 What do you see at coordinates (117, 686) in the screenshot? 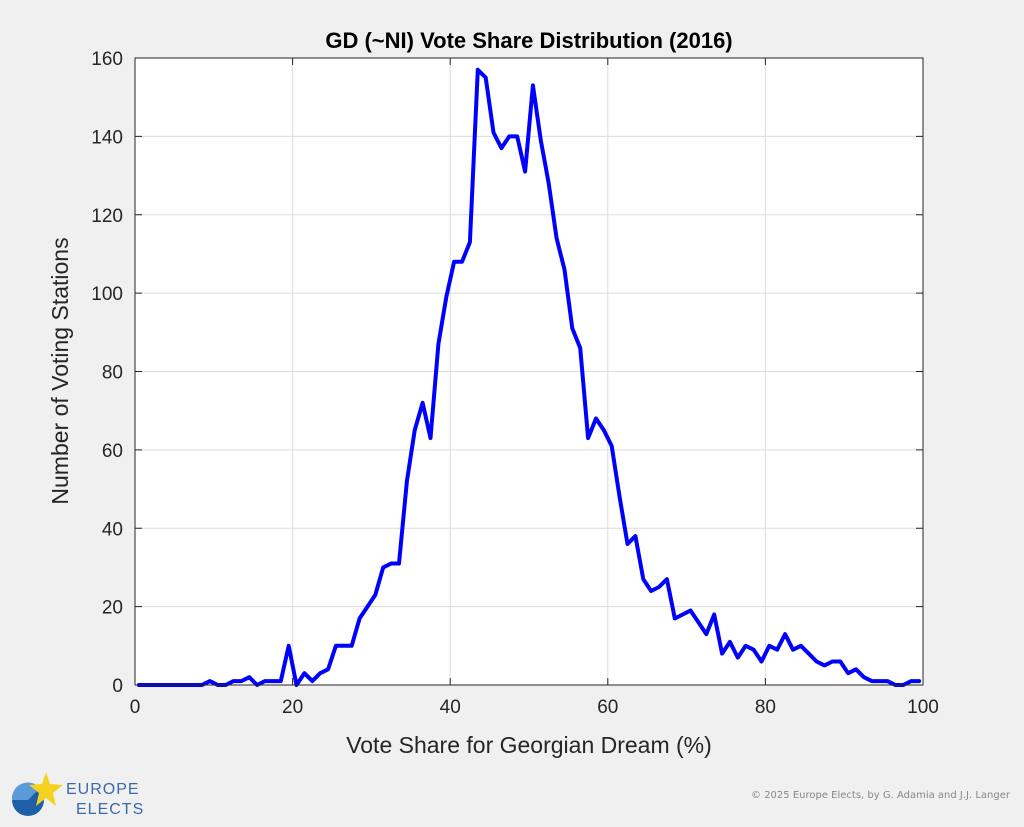
I see `y-tick-label: 0` at bounding box center [117, 686].